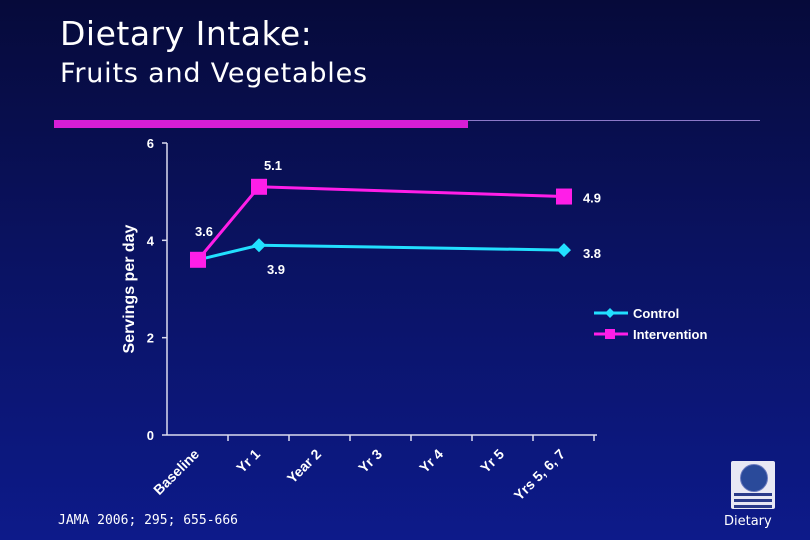  Describe the element at coordinates (150, 143) in the screenshot. I see `y-tick-label: 6` at that location.